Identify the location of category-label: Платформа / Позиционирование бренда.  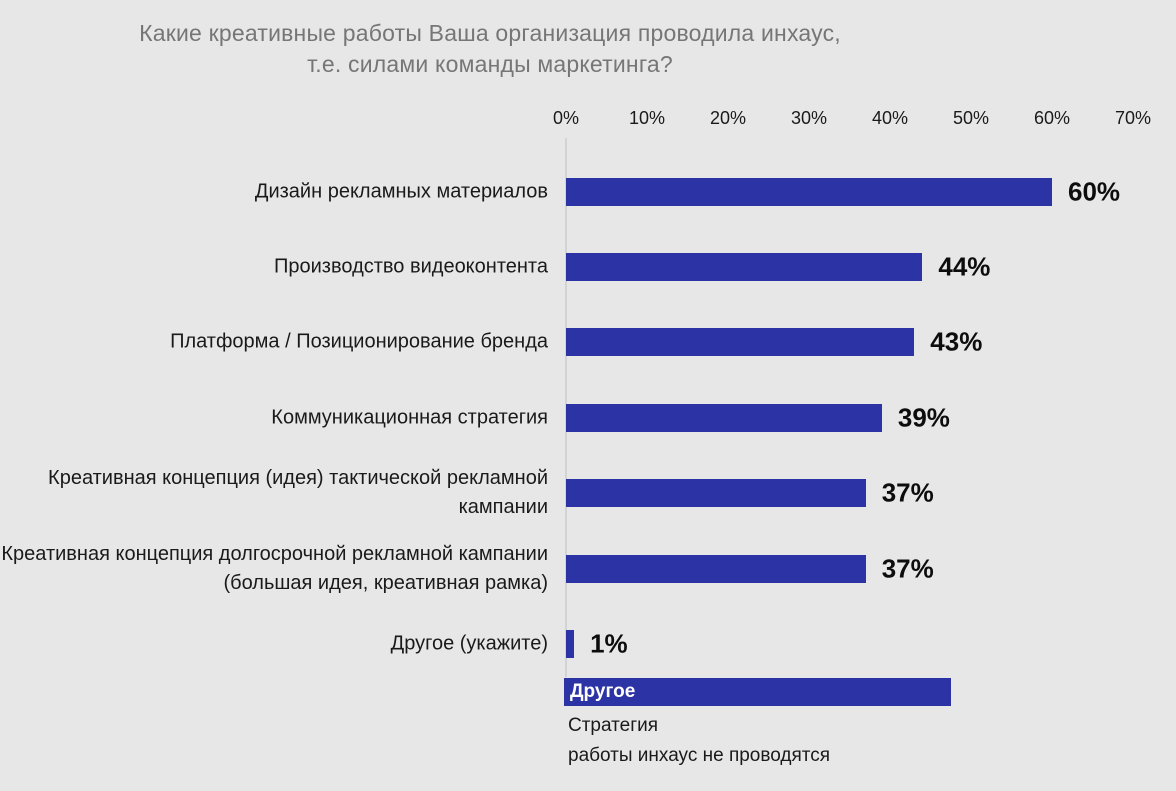
(359, 341).